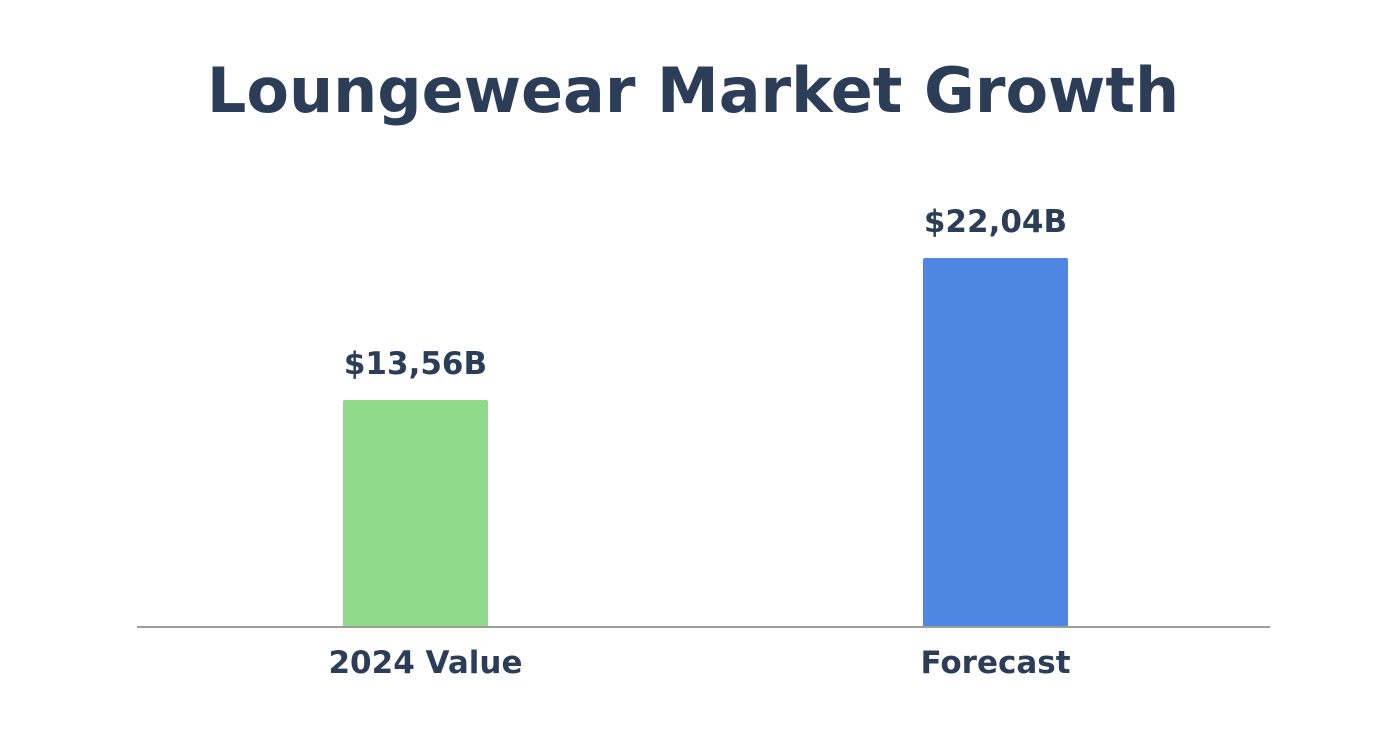 The width and height of the screenshot is (1392, 752). What do you see at coordinates (425, 663) in the screenshot?
I see `category-label-1: 2024 Value` at bounding box center [425, 663].